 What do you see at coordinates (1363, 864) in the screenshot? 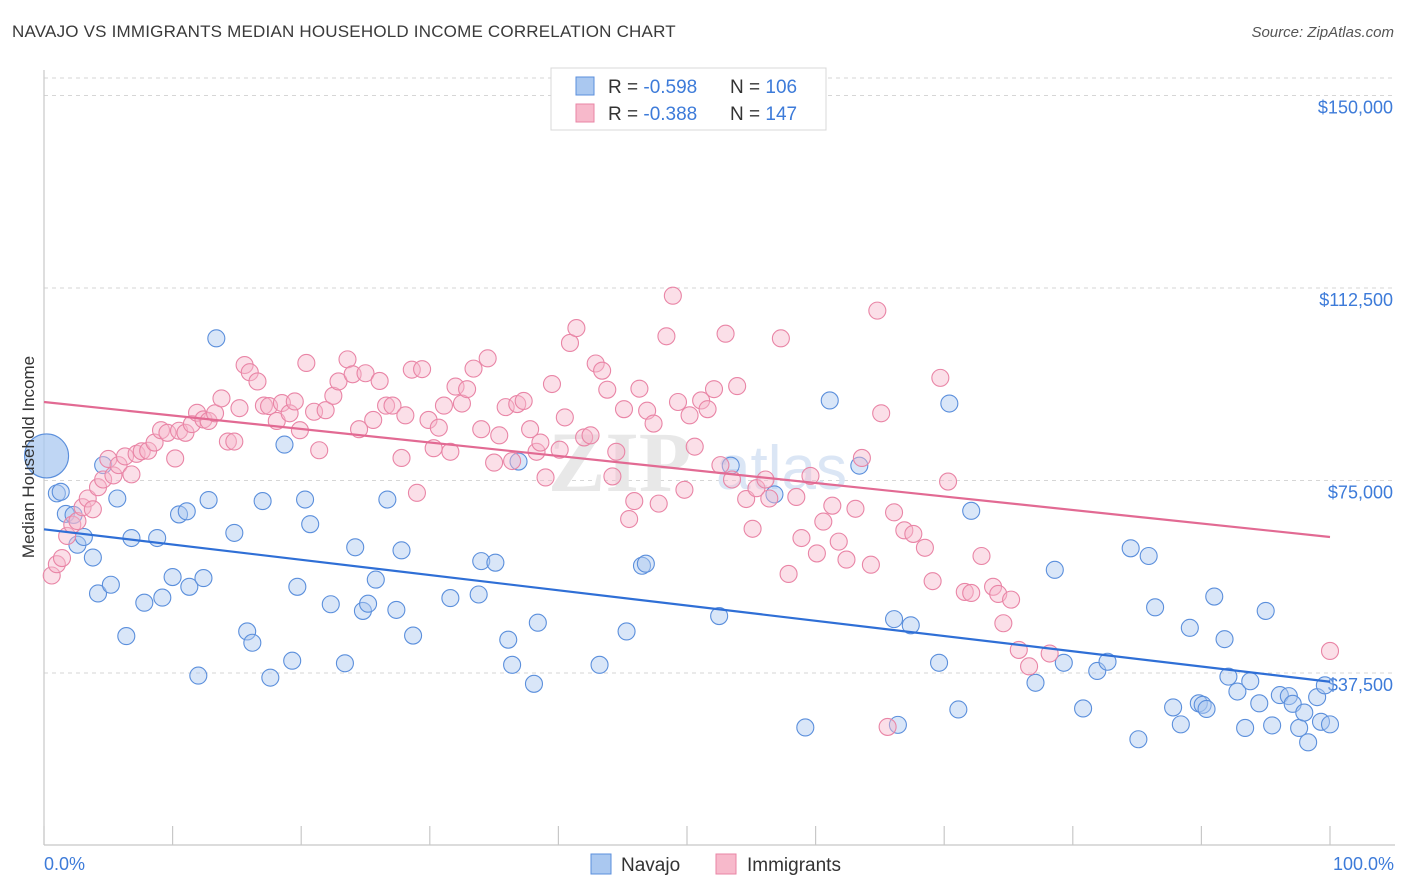
I see `x-tick-label-right: 100.0%` at bounding box center [1363, 864].